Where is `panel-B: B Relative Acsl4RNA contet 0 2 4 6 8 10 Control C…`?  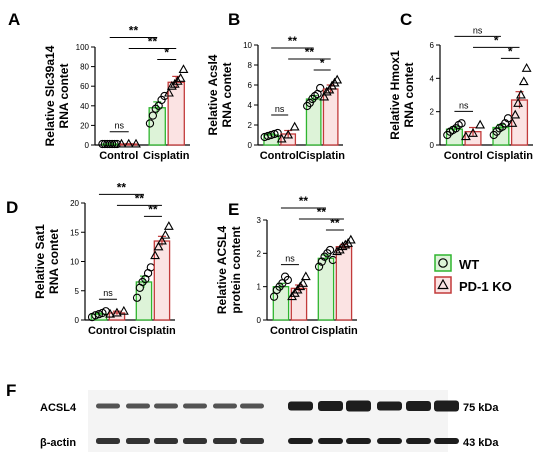 panel-B: B Relative Acsl4RNA contet 0 2 4 6 8 10 Control C… is located at coordinates (275, 86).